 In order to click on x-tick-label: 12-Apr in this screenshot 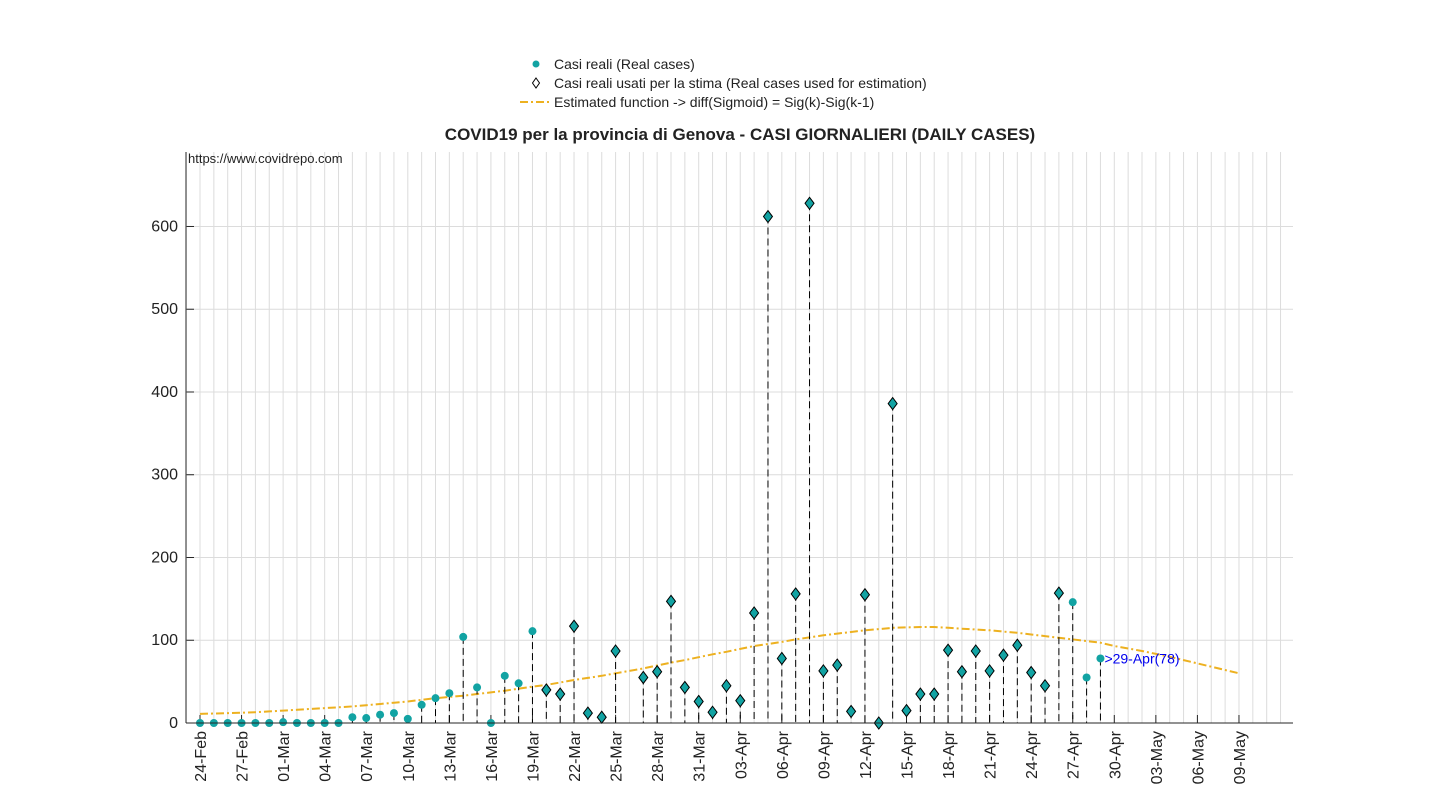, I will do `click(866, 754)`.